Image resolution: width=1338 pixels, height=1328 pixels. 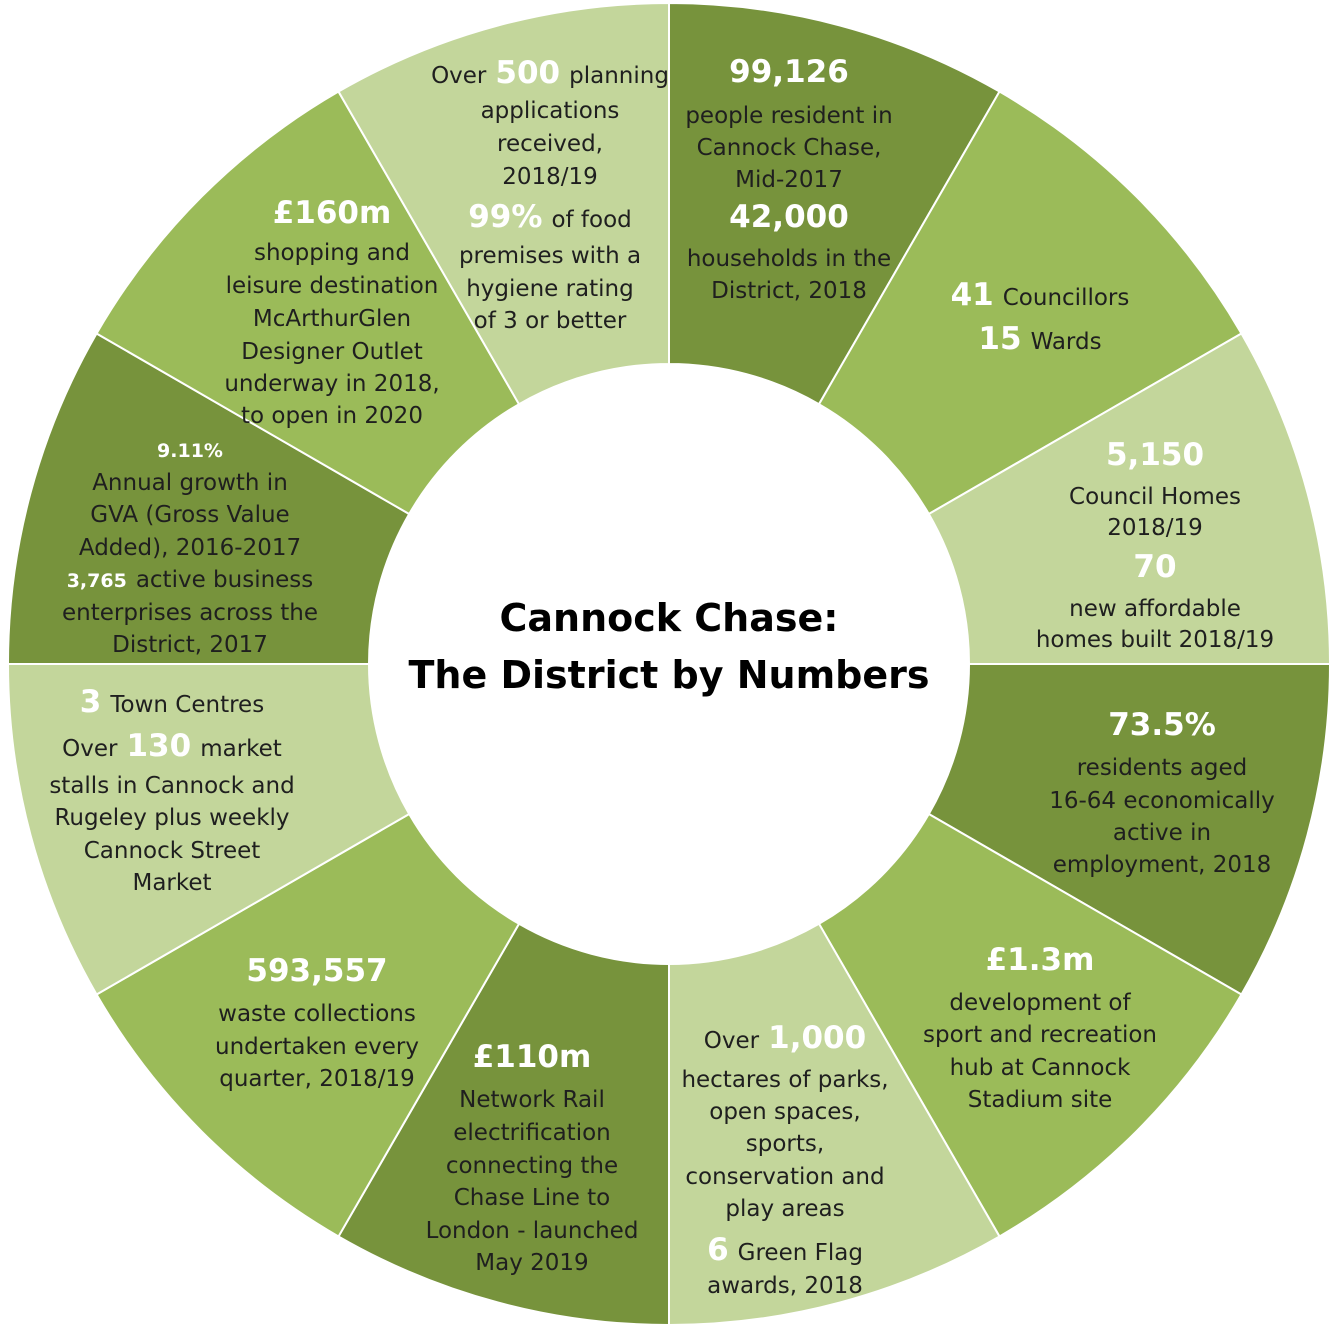 I want to click on segment-text-line: 41 Councillors, so click(x=1040, y=295).